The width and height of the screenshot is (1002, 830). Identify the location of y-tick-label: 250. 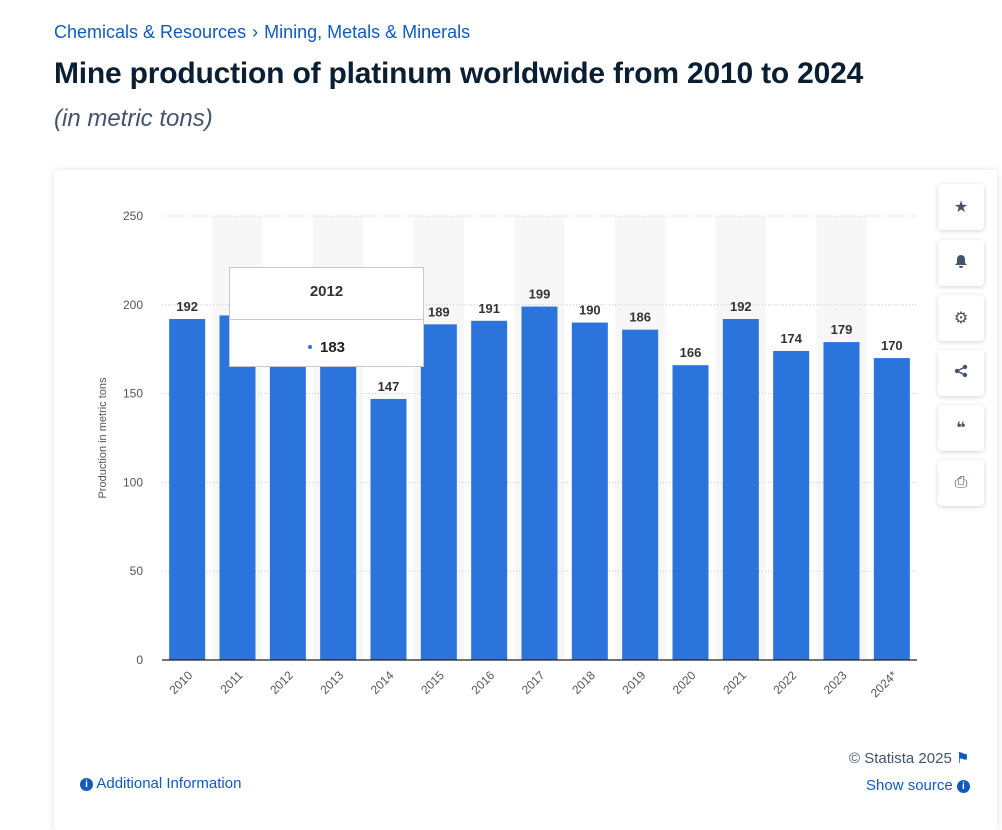
(133, 216).